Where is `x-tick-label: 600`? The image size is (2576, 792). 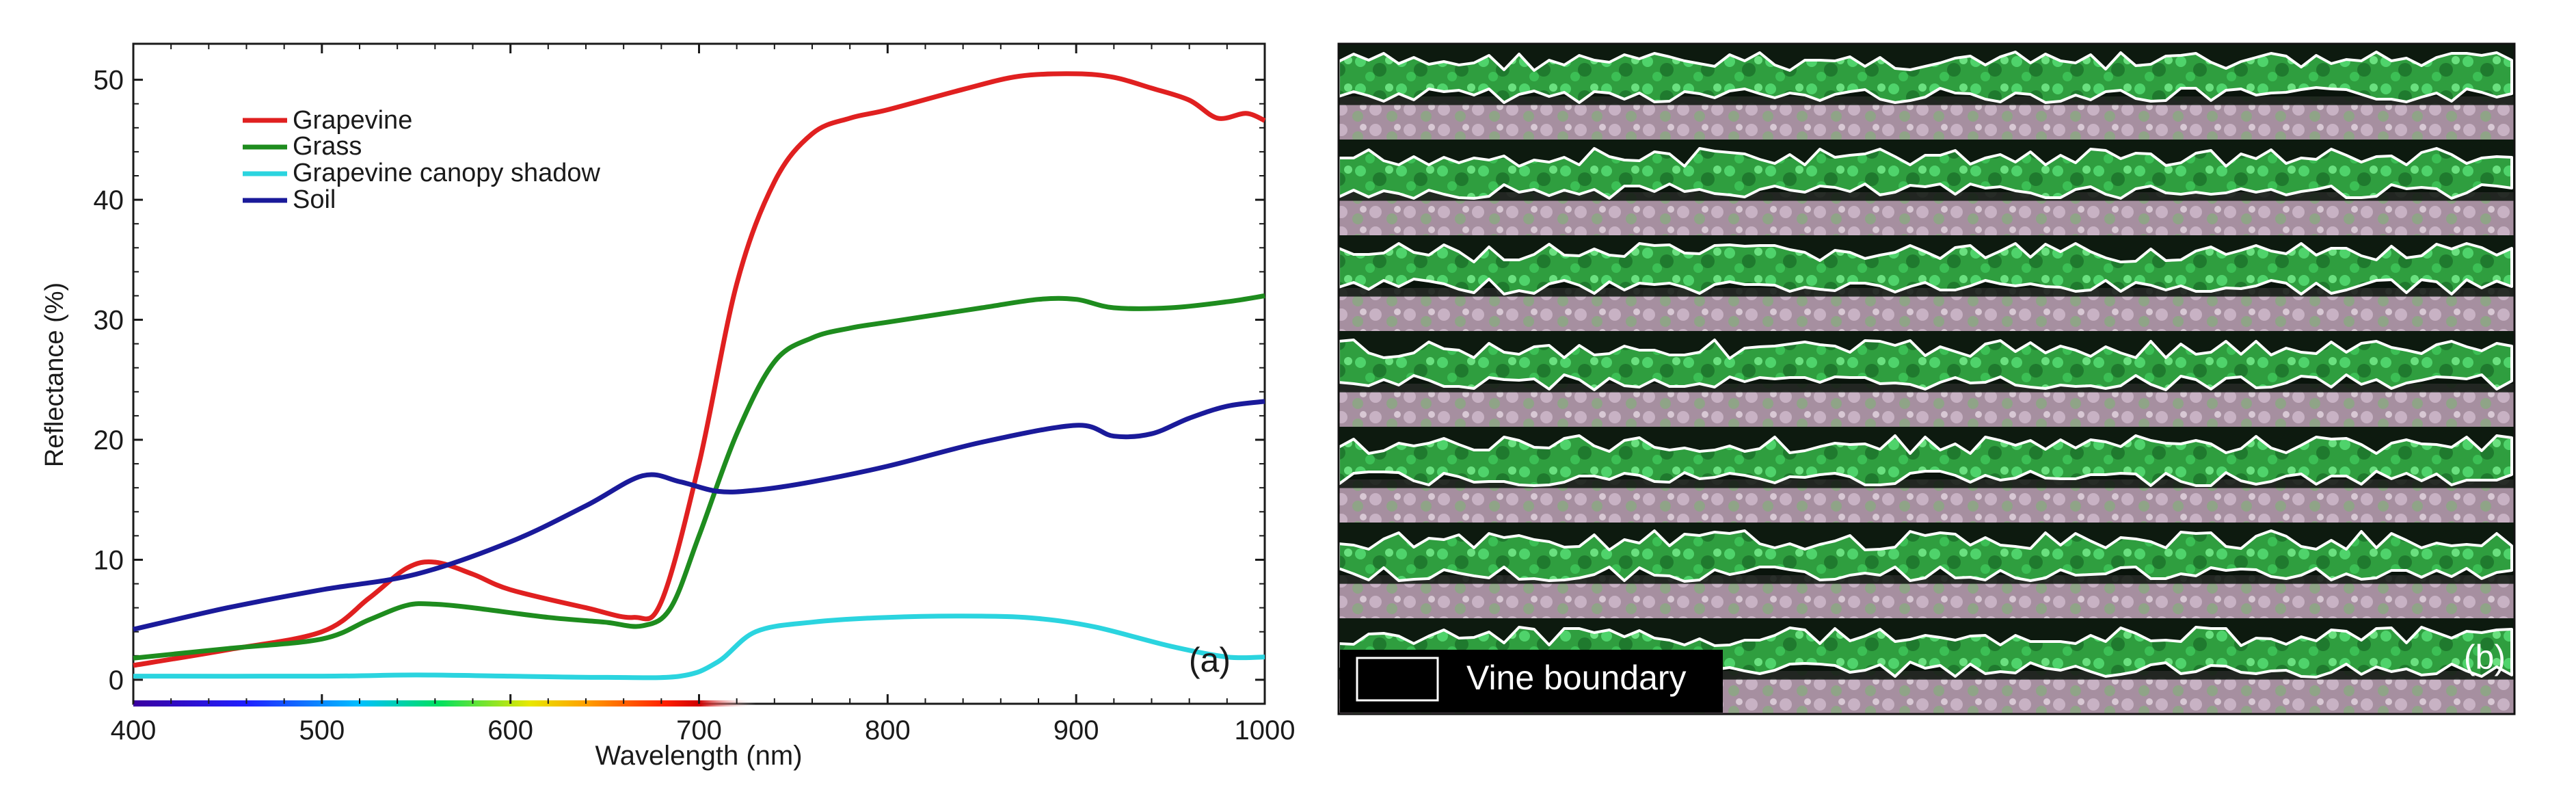
x-tick-label: 600 is located at coordinates (510, 730).